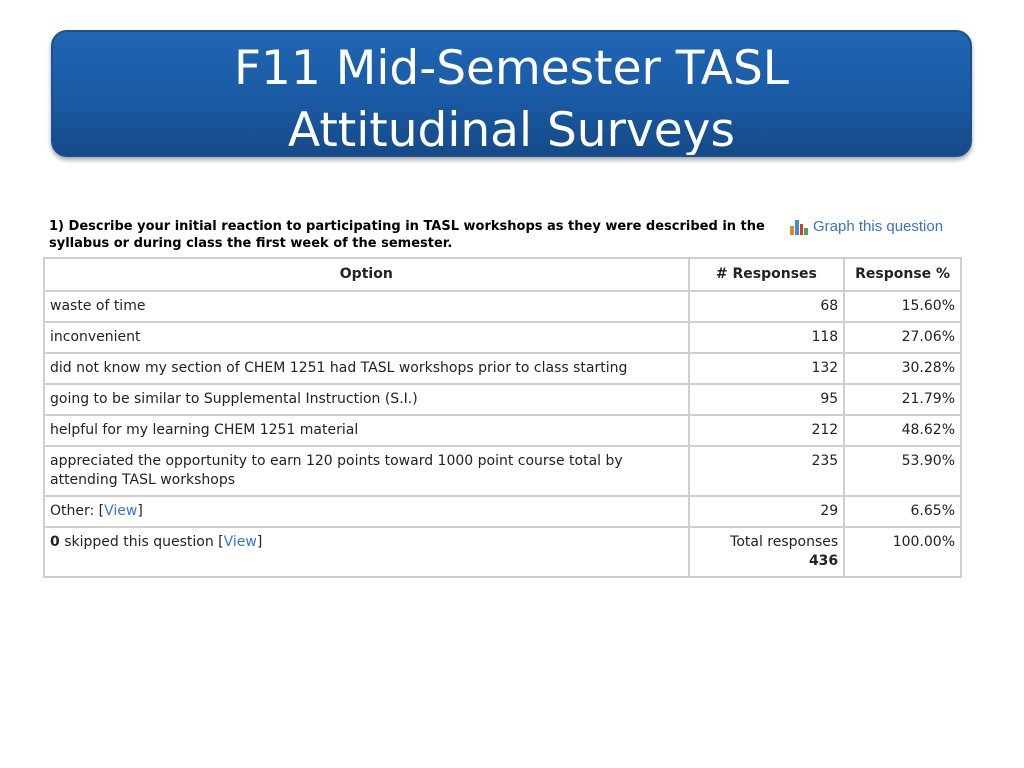  What do you see at coordinates (766, 399) in the screenshot?
I see `row-responses: 95` at bounding box center [766, 399].